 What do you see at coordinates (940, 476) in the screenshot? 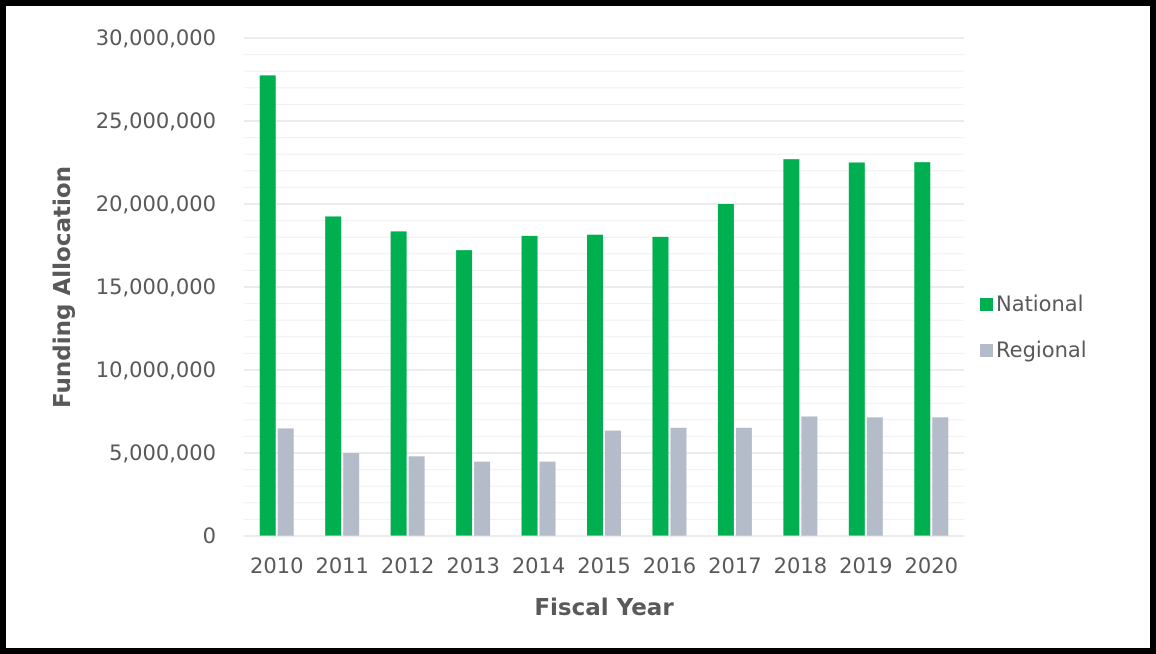
I see `bar-regional-2020` at bounding box center [940, 476].